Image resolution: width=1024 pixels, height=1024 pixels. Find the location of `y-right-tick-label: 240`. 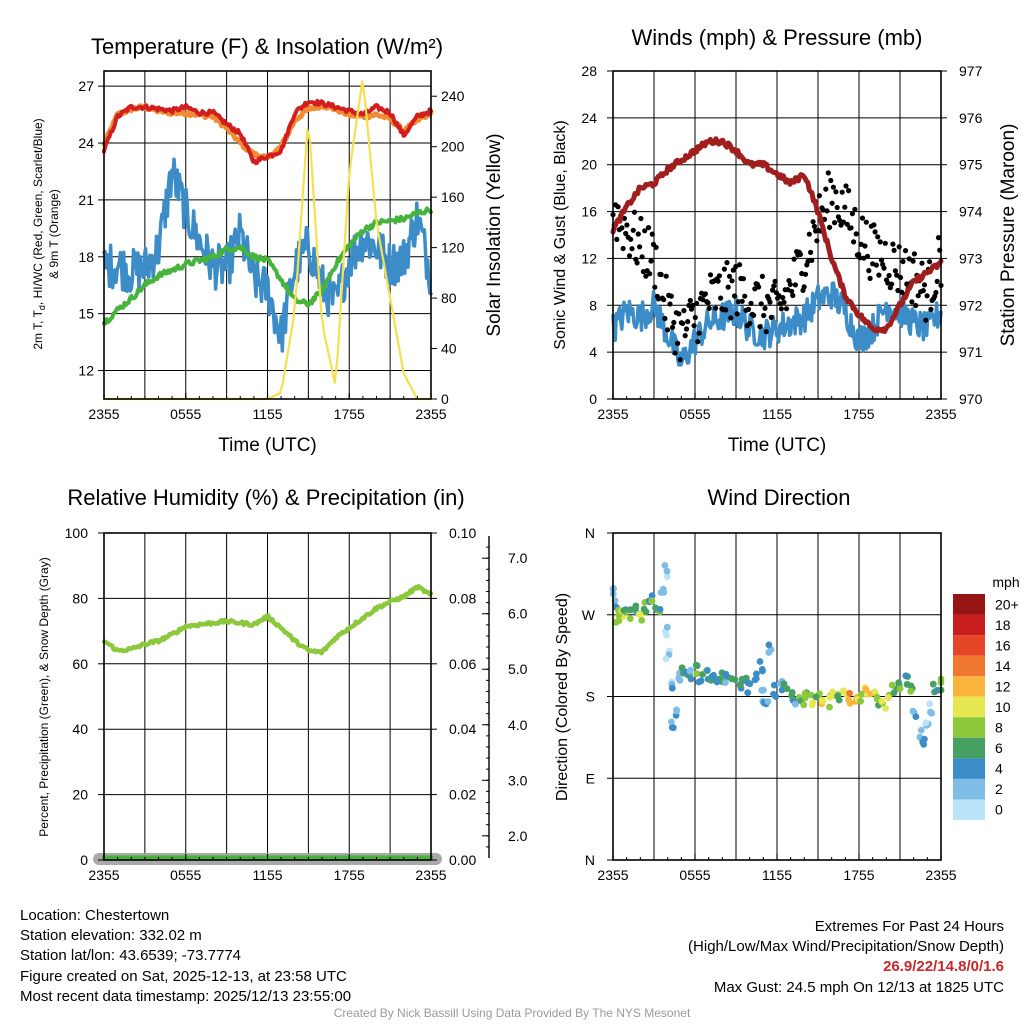

y-right-tick-label: 240 is located at coordinates (453, 96).